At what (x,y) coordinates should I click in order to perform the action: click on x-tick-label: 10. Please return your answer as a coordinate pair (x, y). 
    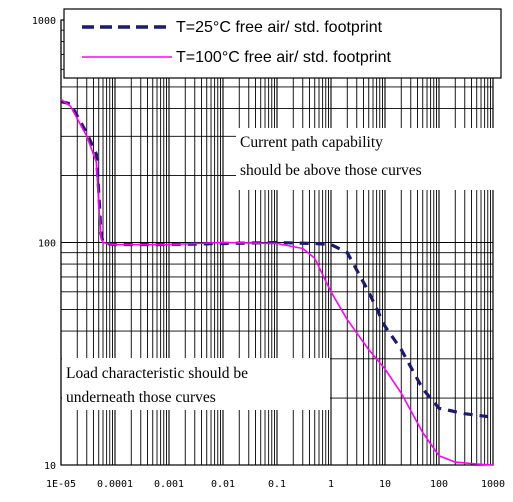
    Looking at the image, I should click on (385, 484).